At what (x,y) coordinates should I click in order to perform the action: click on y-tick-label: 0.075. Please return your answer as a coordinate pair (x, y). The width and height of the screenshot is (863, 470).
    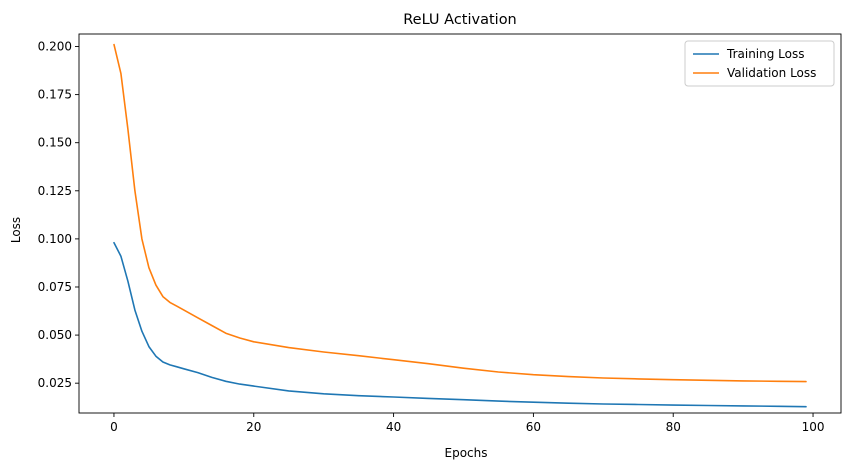
    Looking at the image, I should click on (55, 287).